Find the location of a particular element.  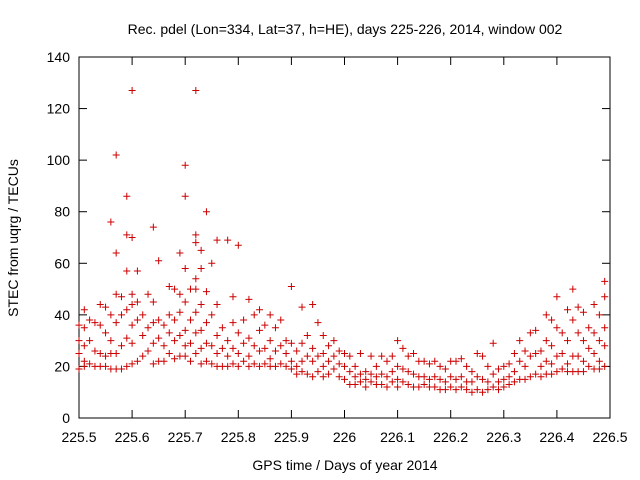

y-tick-label: 40 is located at coordinates (62, 315).